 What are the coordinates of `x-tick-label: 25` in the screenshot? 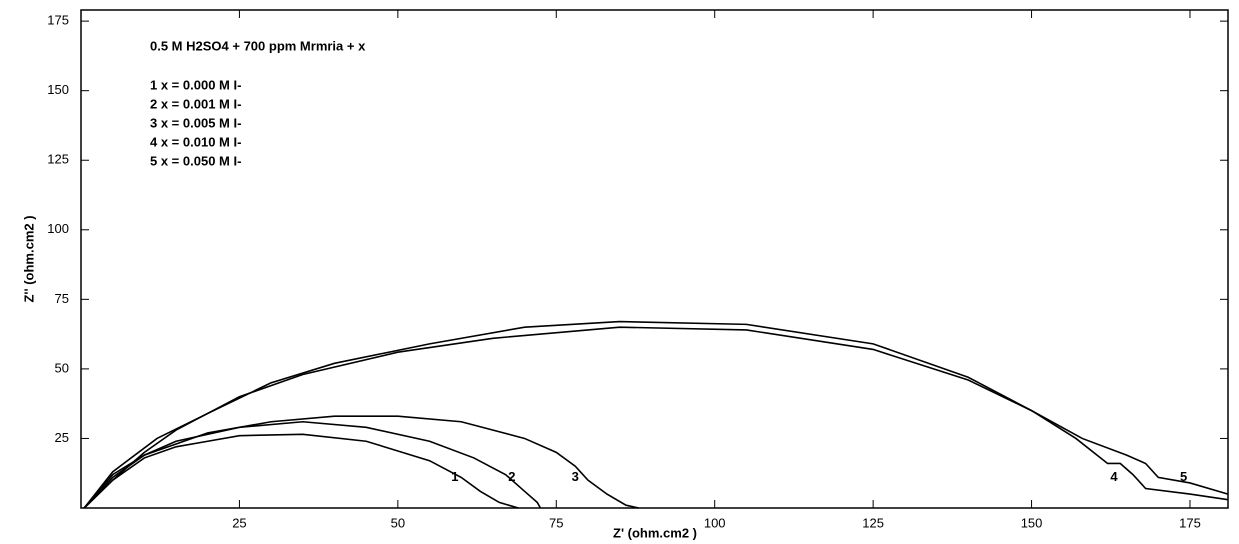 It's located at (239, 522).